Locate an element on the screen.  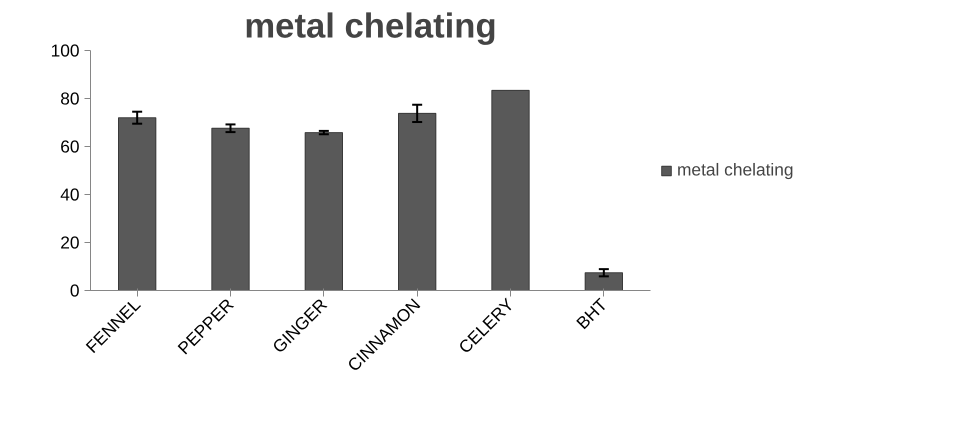
legend-label: metal chelating is located at coordinates (735, 170).